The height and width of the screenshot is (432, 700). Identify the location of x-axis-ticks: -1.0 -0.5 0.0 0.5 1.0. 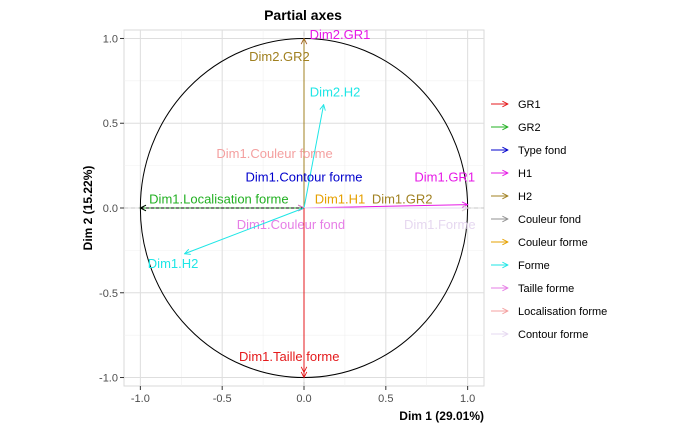
(303, 395).